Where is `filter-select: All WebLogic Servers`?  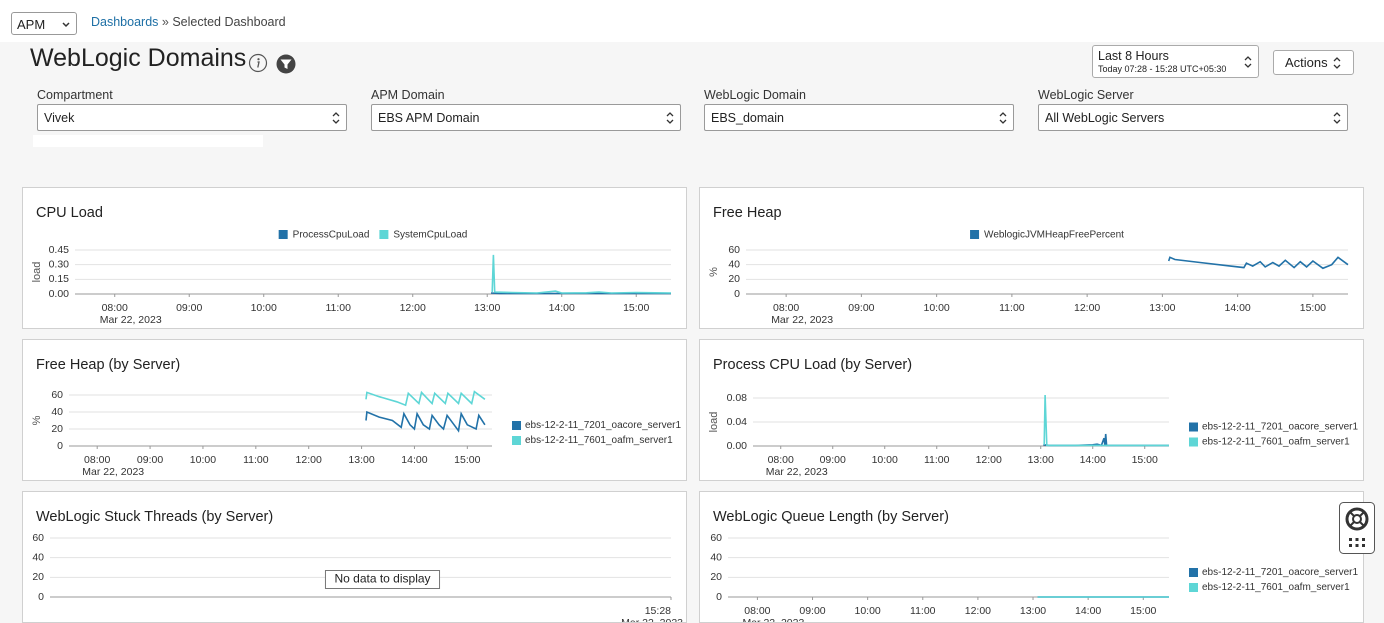
filter-select: All WebLogic Servers is located at coordinates (1193, 117).